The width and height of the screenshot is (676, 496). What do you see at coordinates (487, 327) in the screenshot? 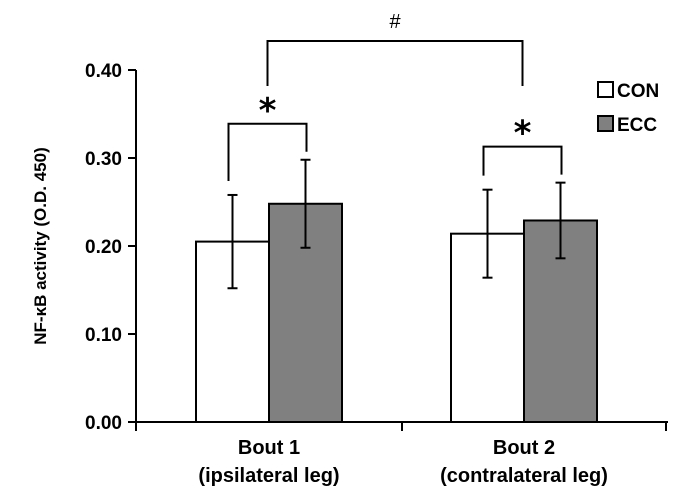
I see `bar-con` at bounding box center [487, 327].